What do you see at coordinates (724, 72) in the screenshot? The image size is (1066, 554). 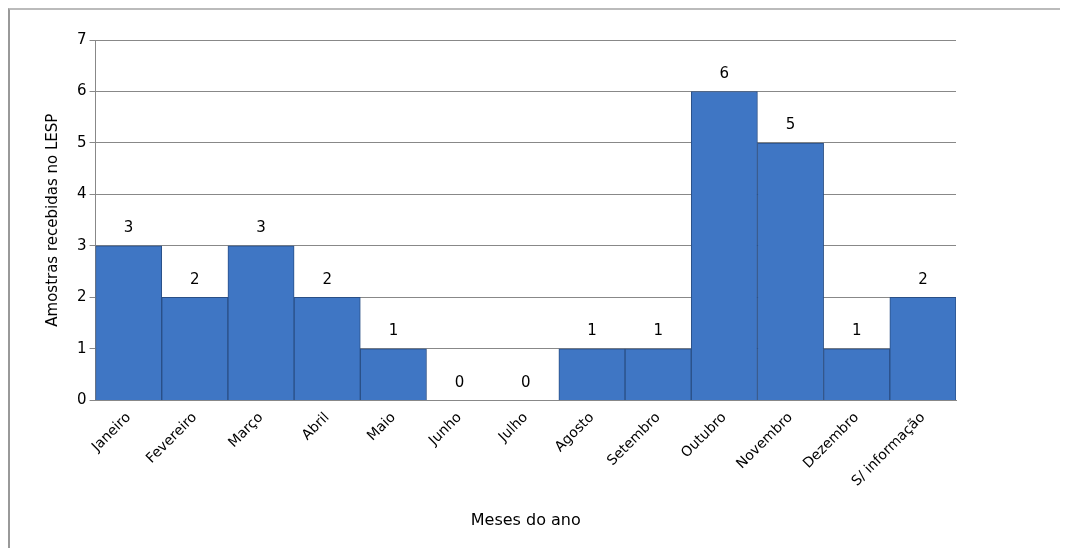 I see `data-label: 6` at bounding box center [724, 72].